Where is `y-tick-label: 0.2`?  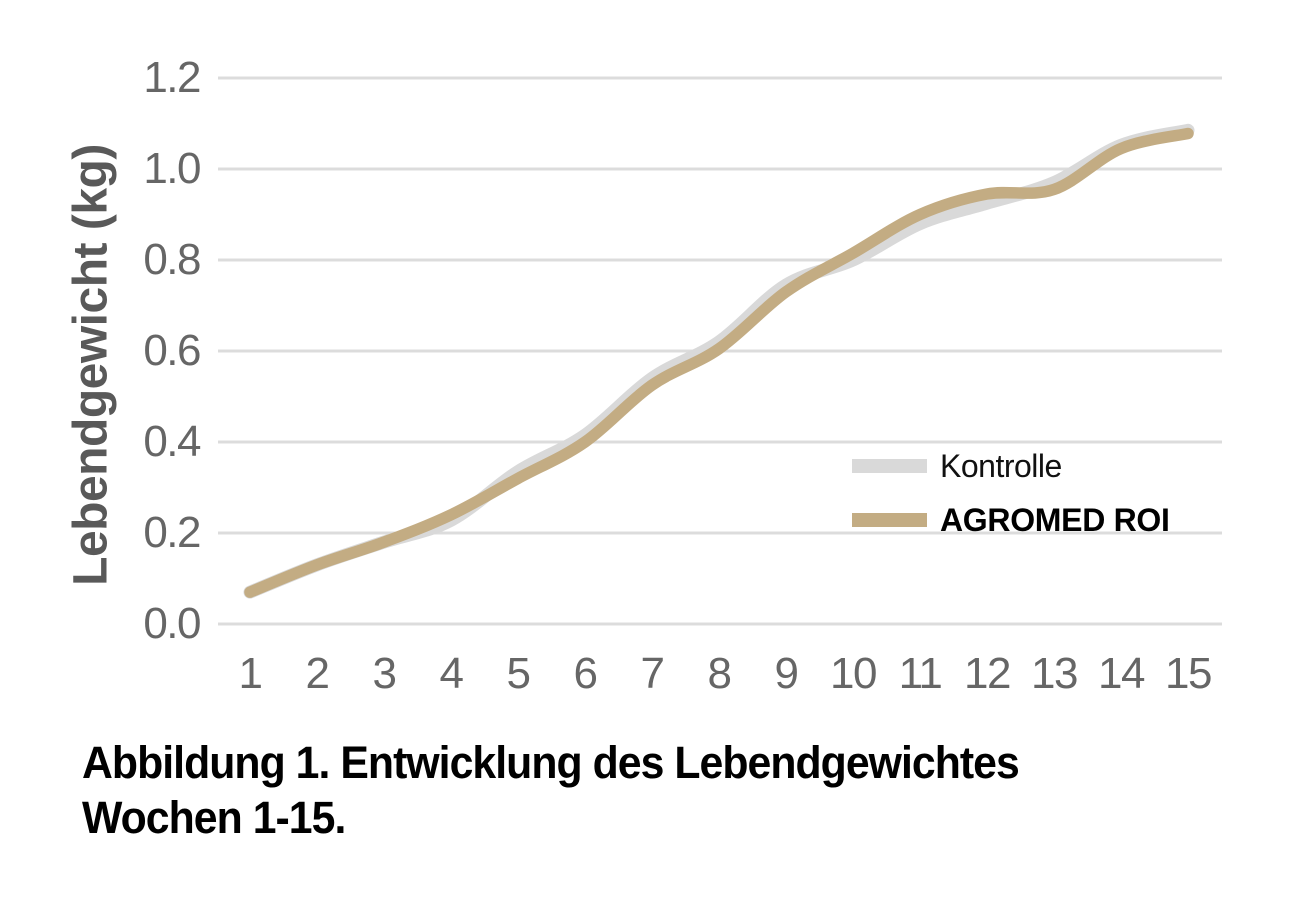 y-tick-label: 0.2 is located at coordinates (172, 532).